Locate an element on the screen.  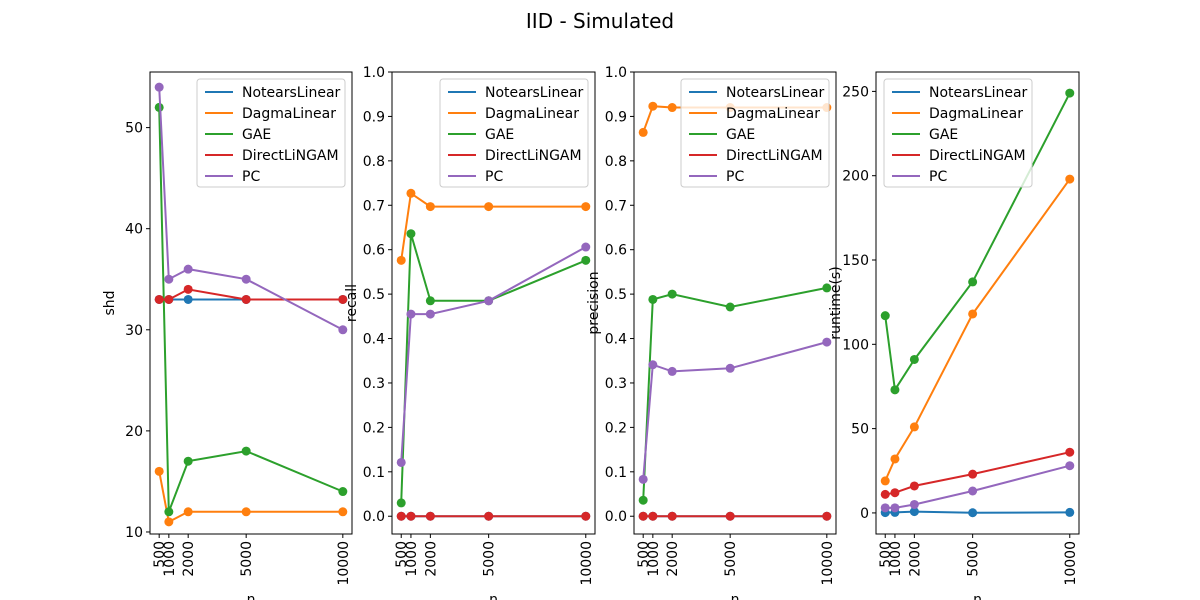
y-tick-label: 50 is located at coordinates (860, 430).